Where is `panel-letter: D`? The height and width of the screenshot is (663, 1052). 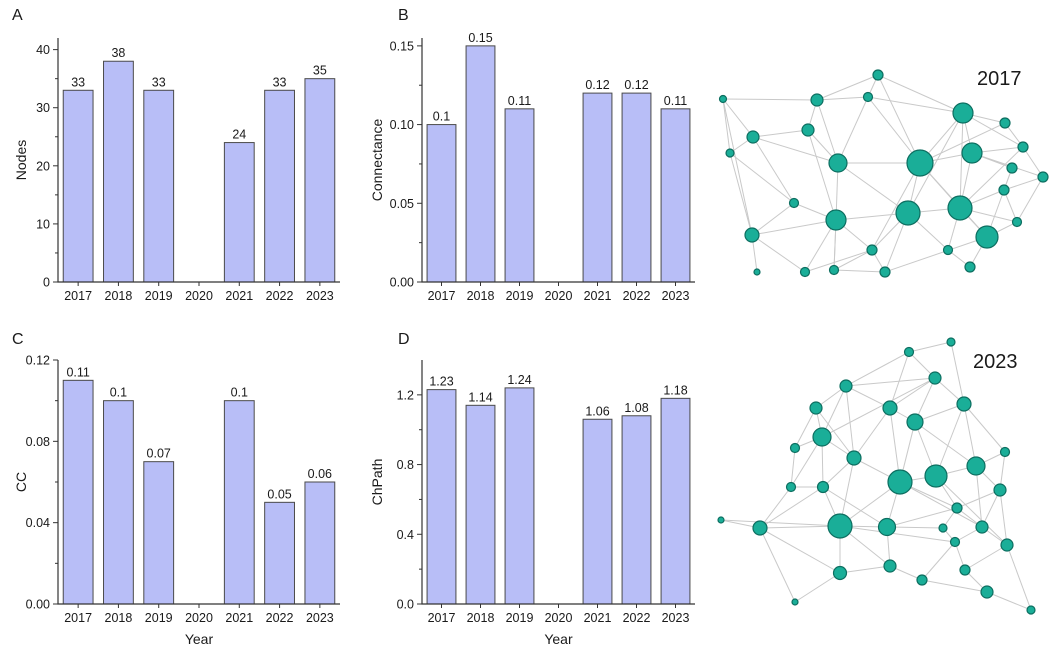
panel-letter: D is located at coordinates (404, 339).